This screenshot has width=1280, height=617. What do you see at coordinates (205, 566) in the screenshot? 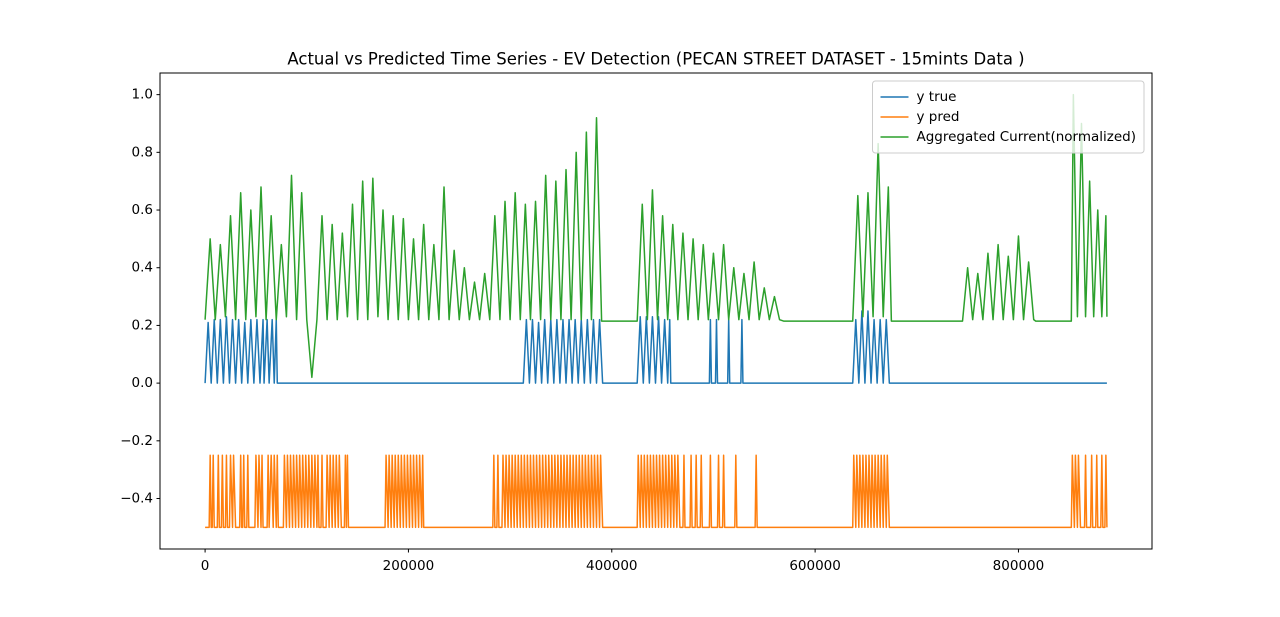
I see `x-tick-label: 0` at bounding box center [205, 566].